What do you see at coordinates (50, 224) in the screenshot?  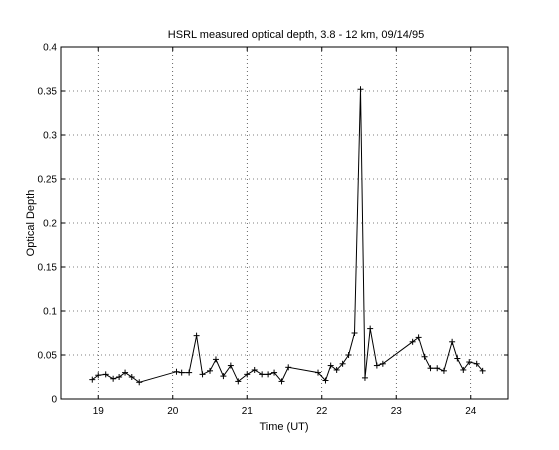 I see `y-tick-label: 0.2` at bounding box center [50, 224].